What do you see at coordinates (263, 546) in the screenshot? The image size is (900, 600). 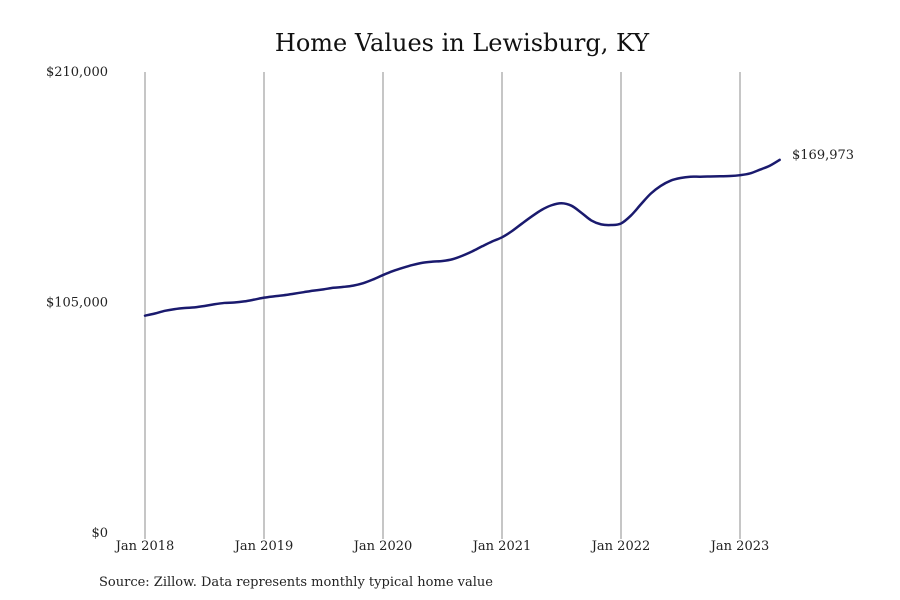 I see `x-tick-label: Jan 2019` at bounding box center [263, 546].